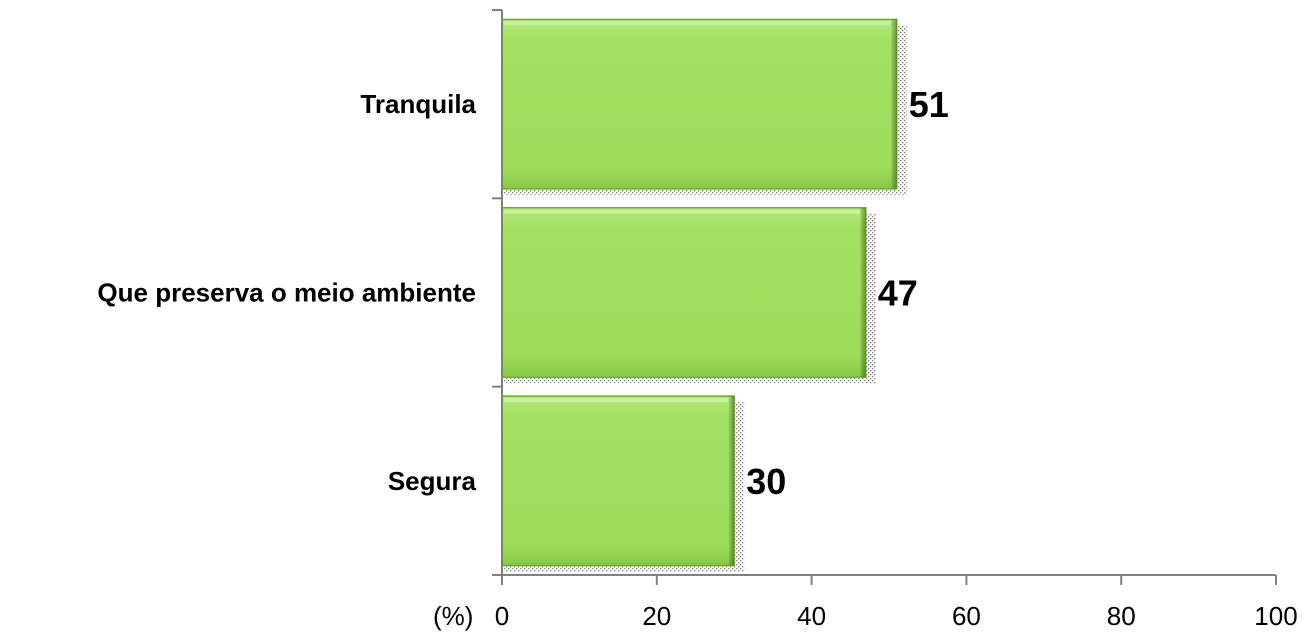  I want to click on category-label: Que preserva o meio ambiente, so click(286, 293).